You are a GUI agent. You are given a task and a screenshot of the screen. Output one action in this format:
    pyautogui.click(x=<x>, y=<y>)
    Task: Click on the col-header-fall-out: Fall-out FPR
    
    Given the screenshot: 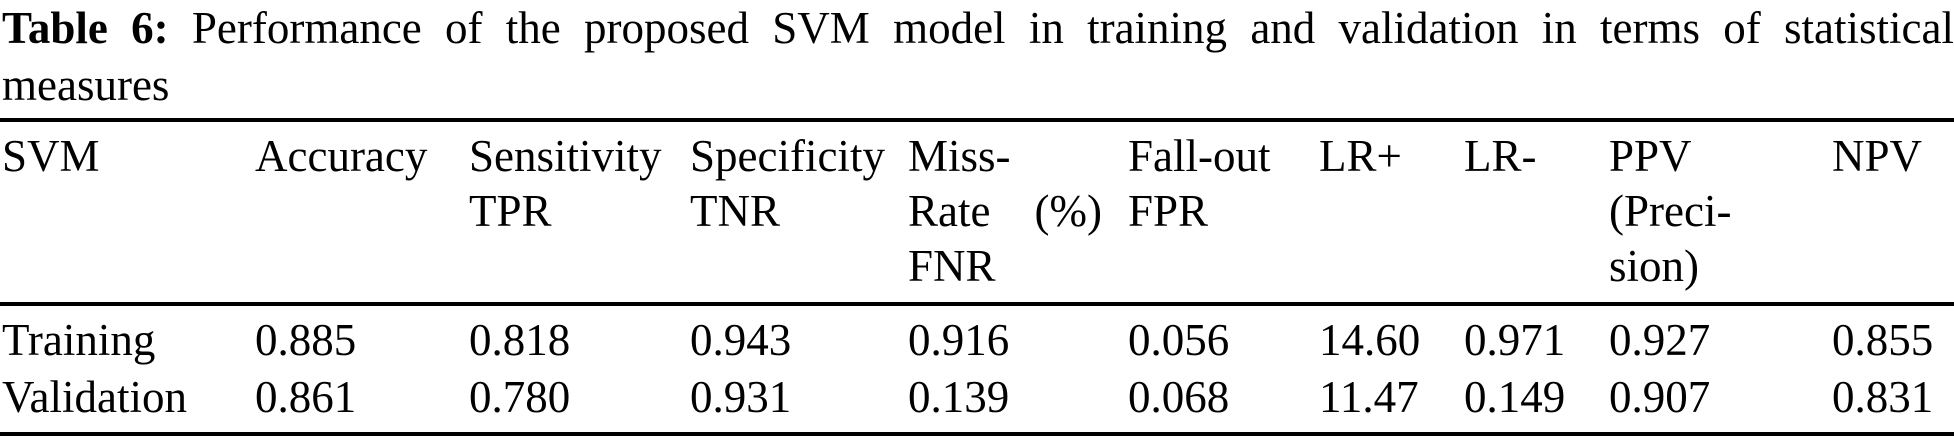 What is the action you would take?
    pyautogui.click(x=1221, y=213)
    